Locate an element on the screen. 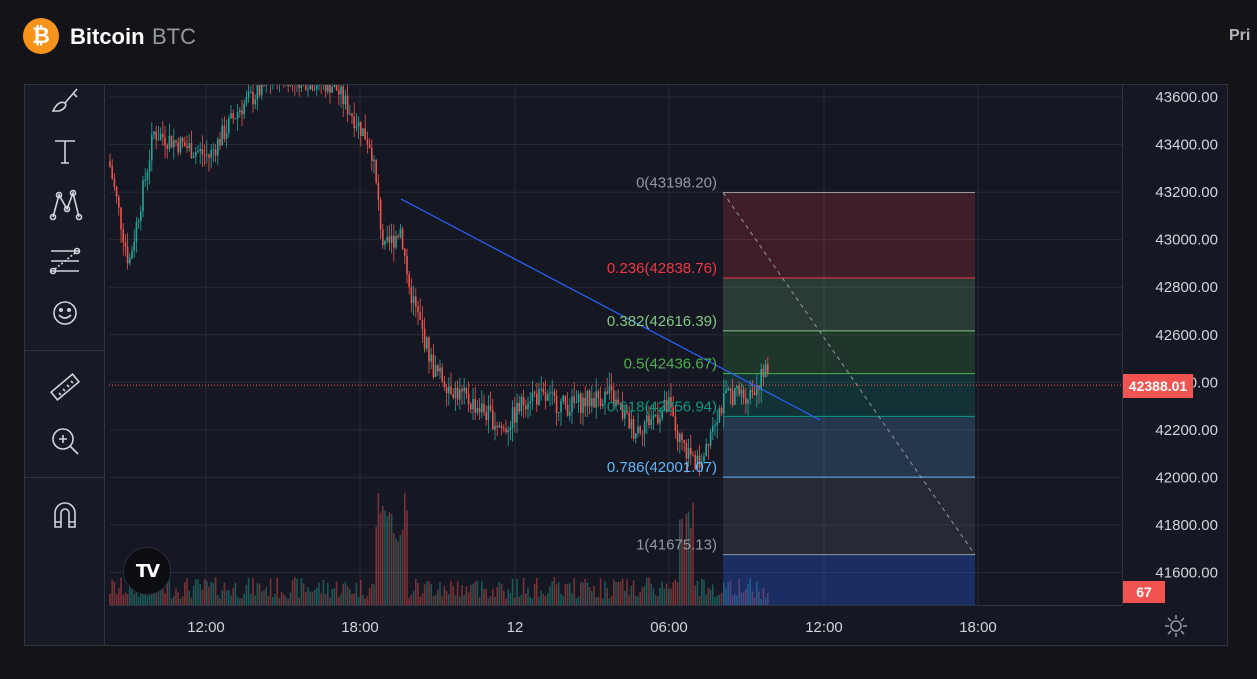 The height and width of the screenshot is (679, 1257). tradingview-logo: TV is located at coordinates (147, 571).